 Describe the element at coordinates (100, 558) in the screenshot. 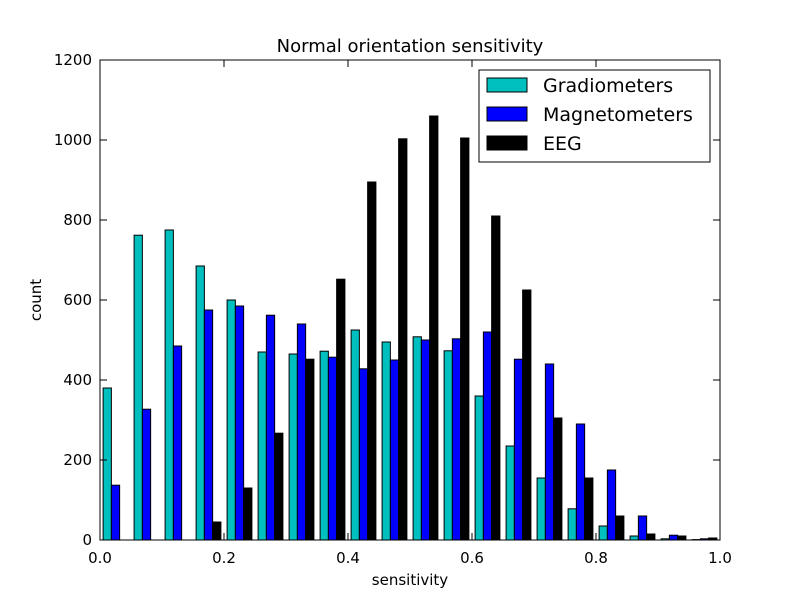

I see `x-tick-label: 0.0` at that location.